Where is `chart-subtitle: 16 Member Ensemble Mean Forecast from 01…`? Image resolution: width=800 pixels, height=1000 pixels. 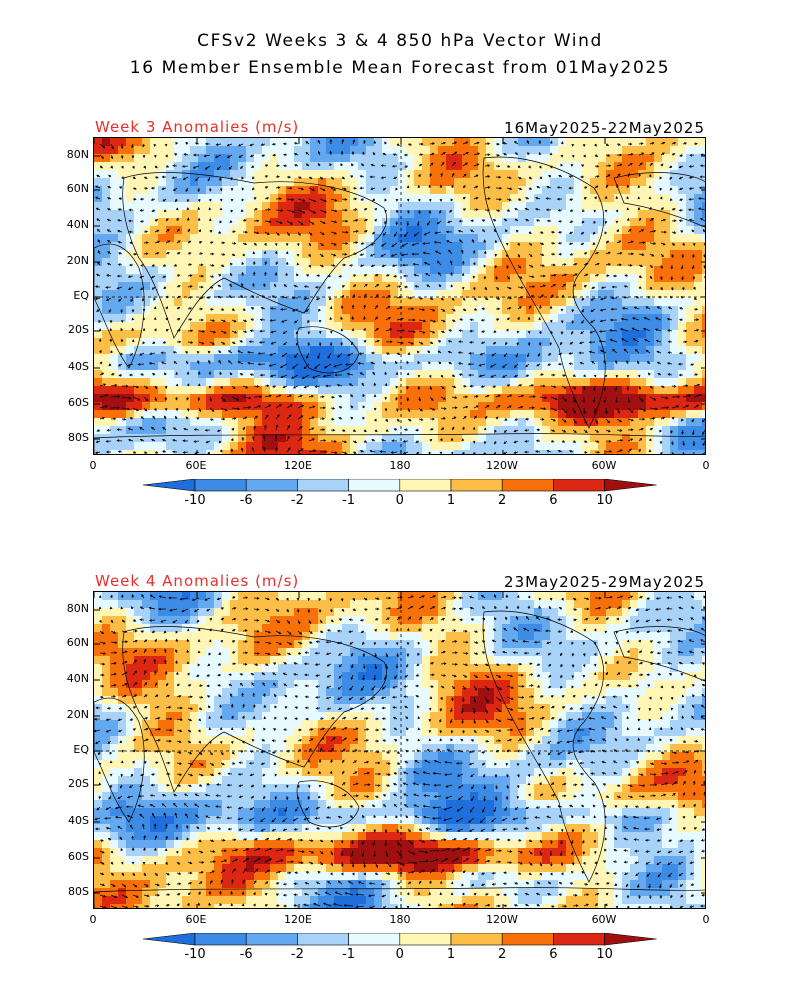
chart-subtitle: 16 Member Ensemble Mean Forecast from 01… is located at coordinates (400, 68).